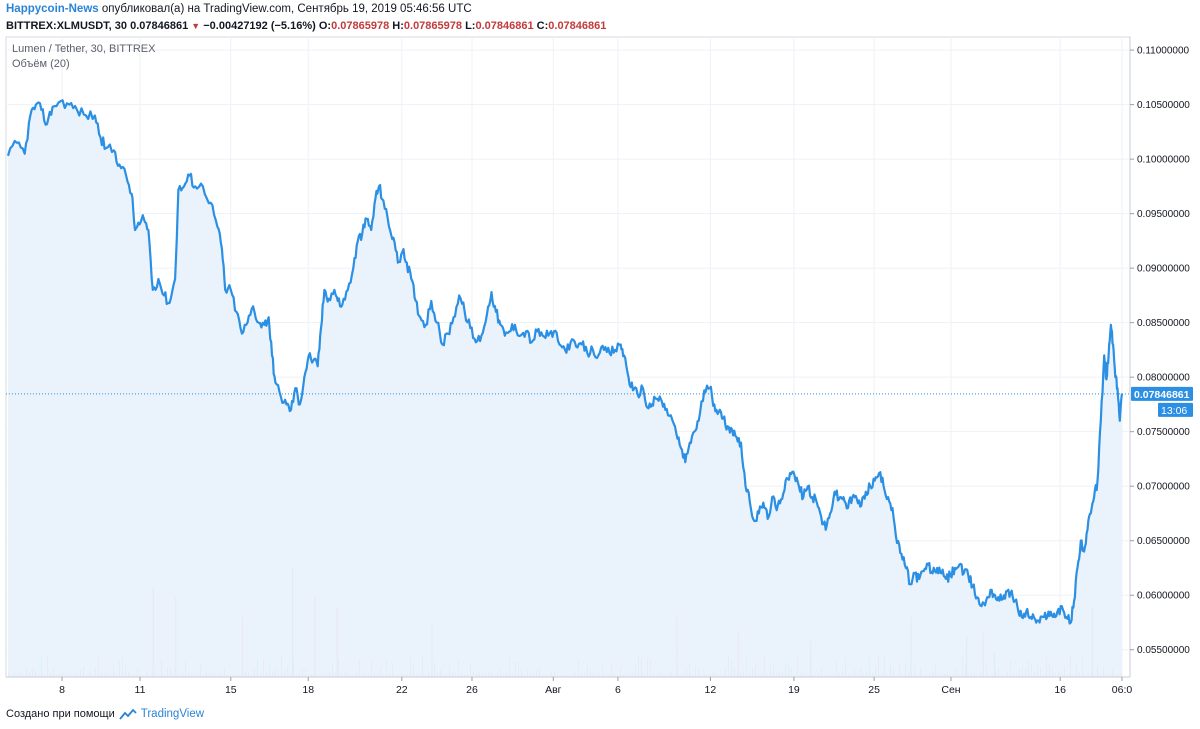 The width and height of the screenshot is (1200, 729). What do you see at coordinates (553, 690) in the screenshot?
I see `time-tick-label: Авг` at bounding box center [553, 690].